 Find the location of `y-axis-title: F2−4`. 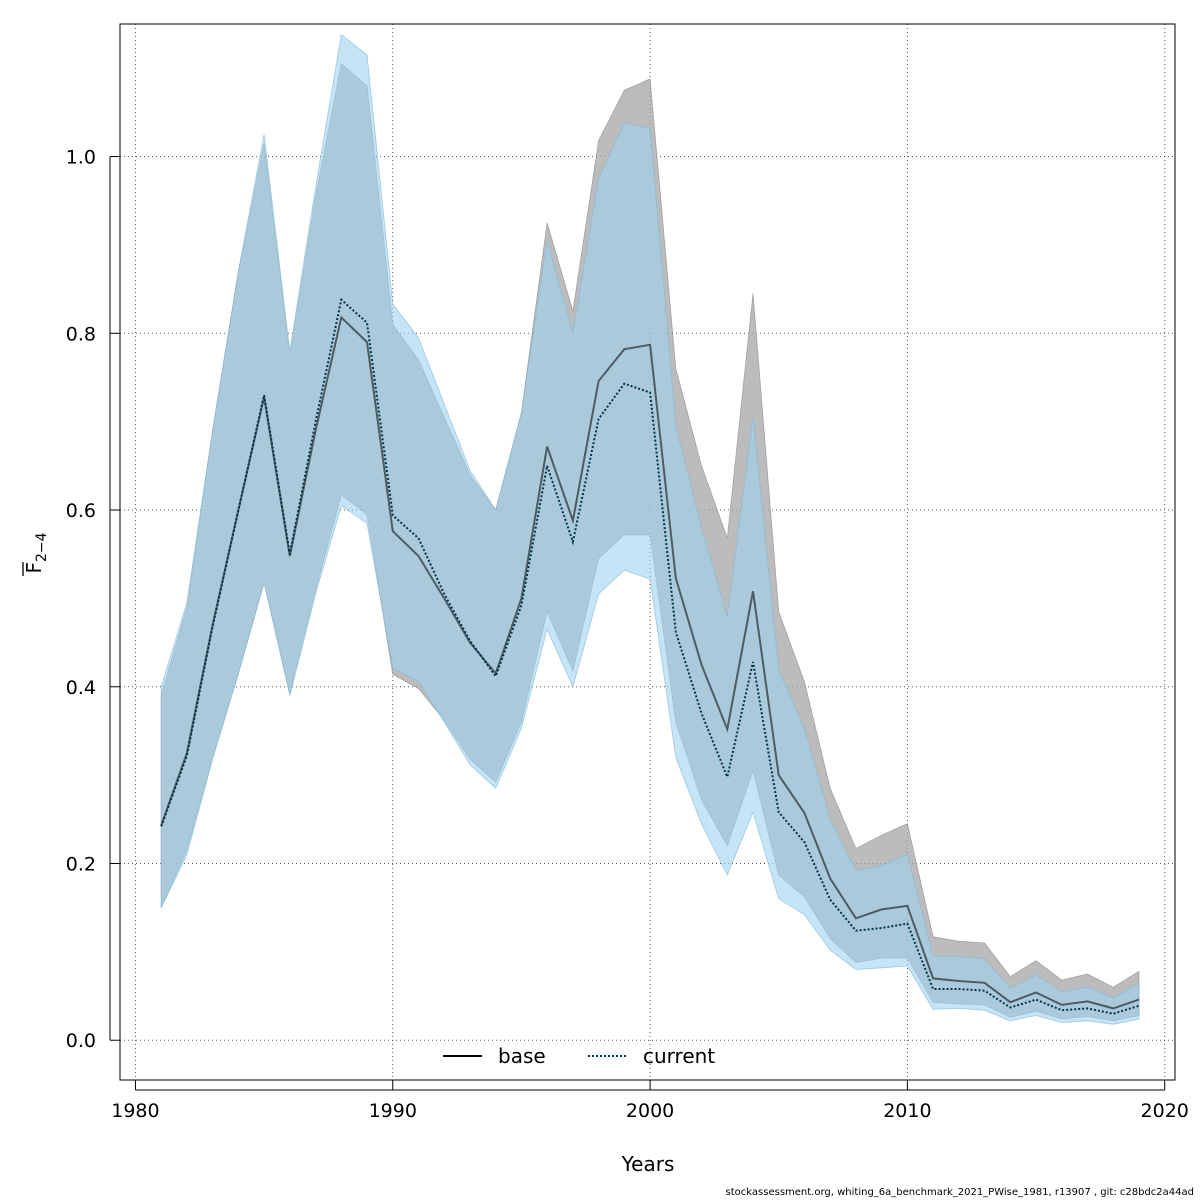

y-axis-title: F2−4 is located at coordinates (36, 554).